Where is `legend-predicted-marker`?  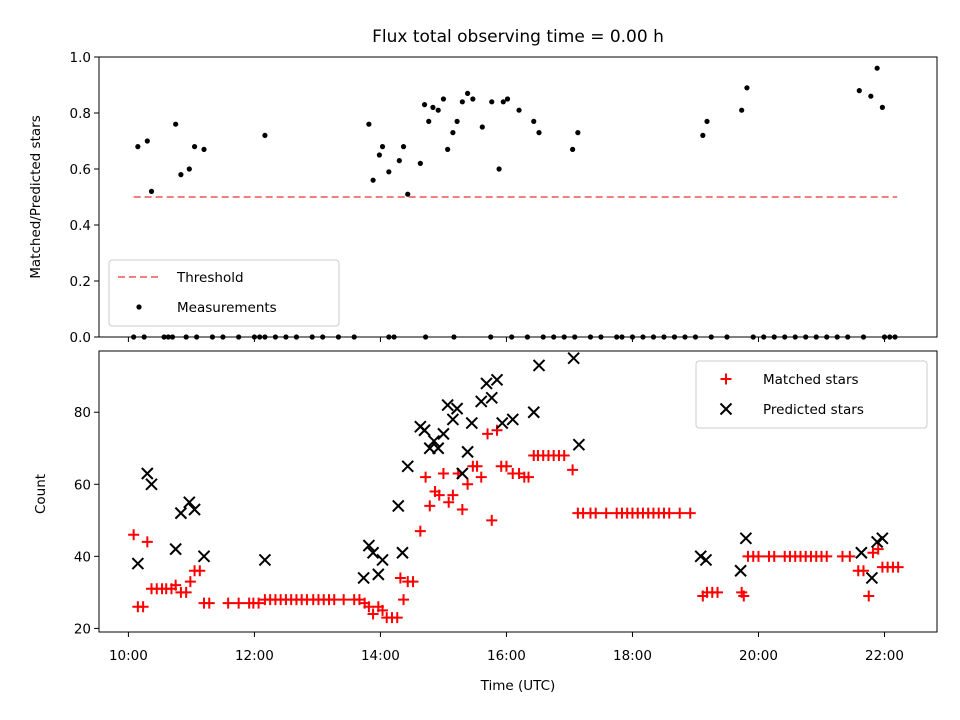
legend-predicted-marker is located at coordinates (726, 409).